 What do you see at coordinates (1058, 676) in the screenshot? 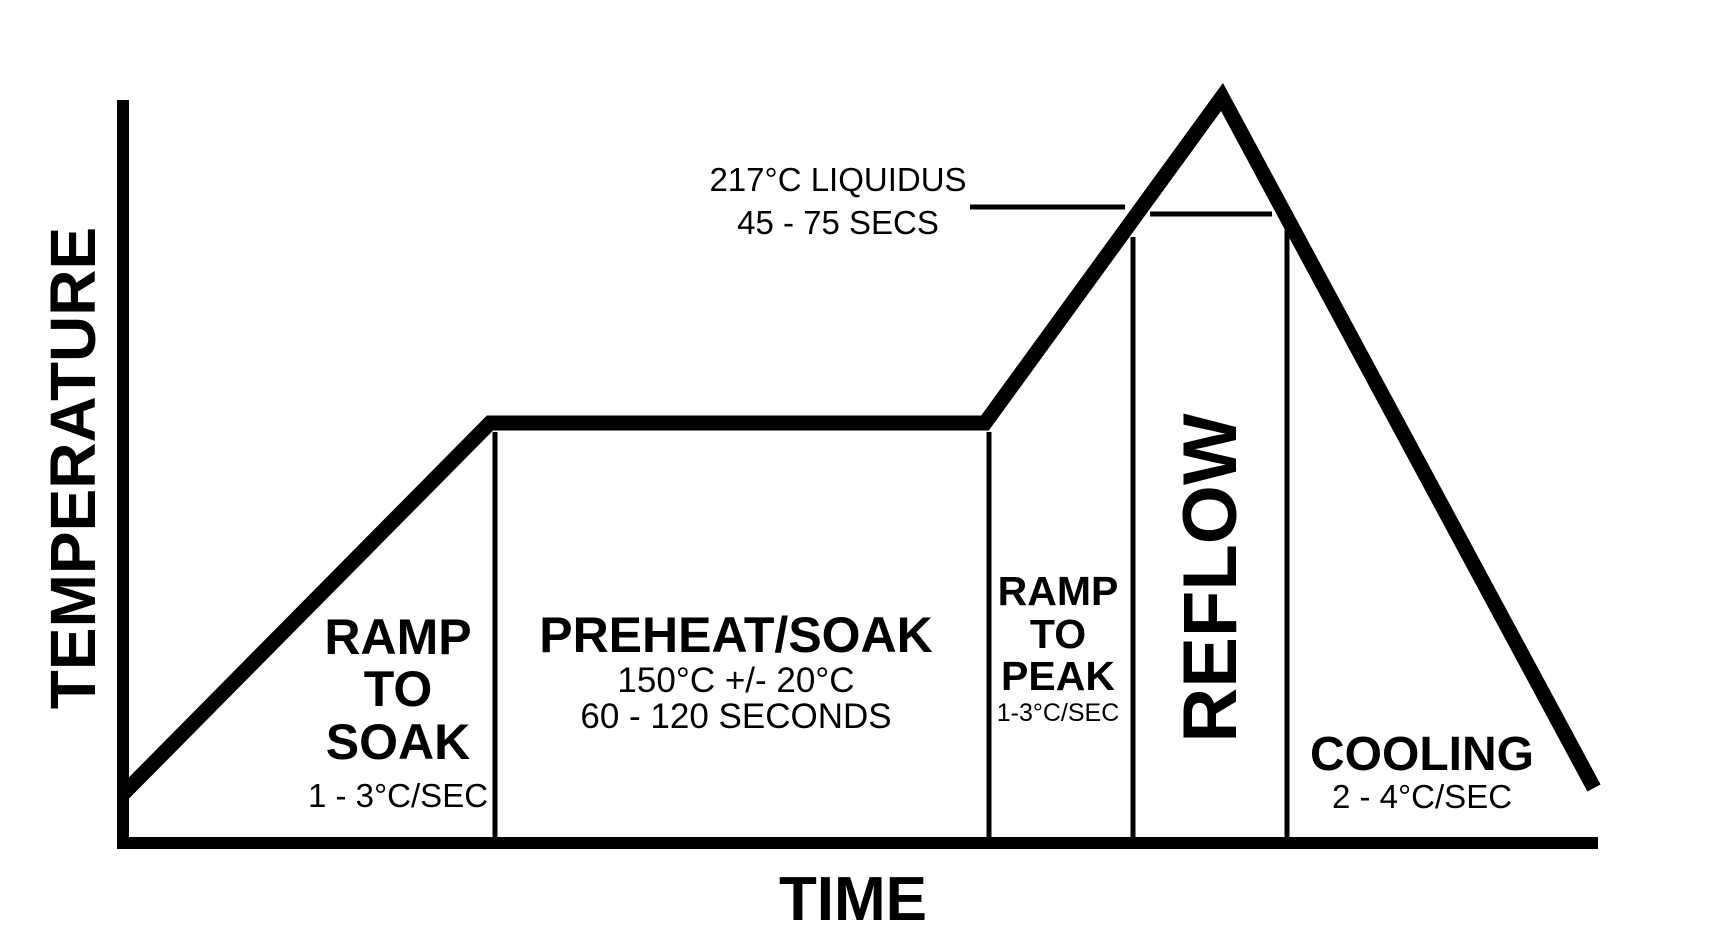
I see `ramp-to-peak-title-line-3: PEAK` at bounding box center [1058, 676].